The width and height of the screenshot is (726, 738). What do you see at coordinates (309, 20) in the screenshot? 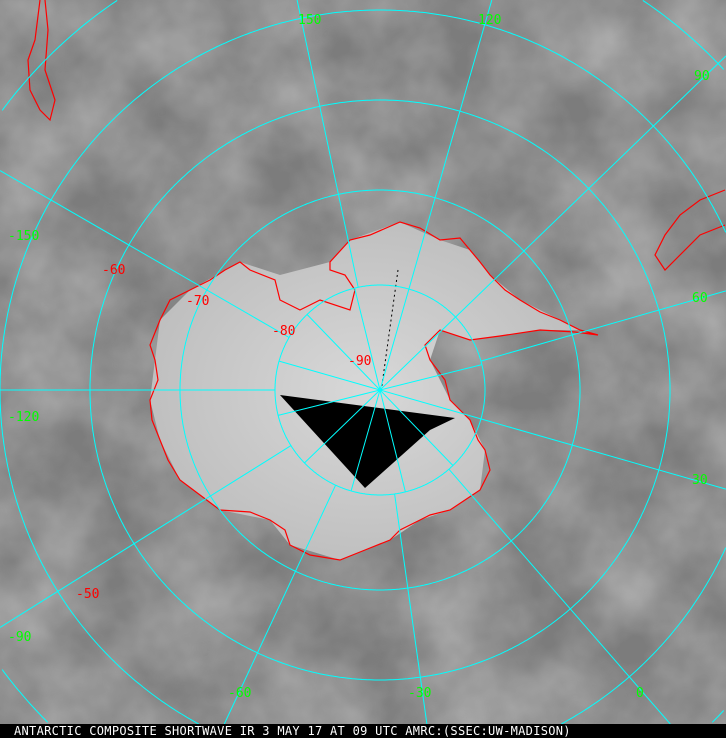
I see `longitude-label: 150` at bounding box center [309, 20].